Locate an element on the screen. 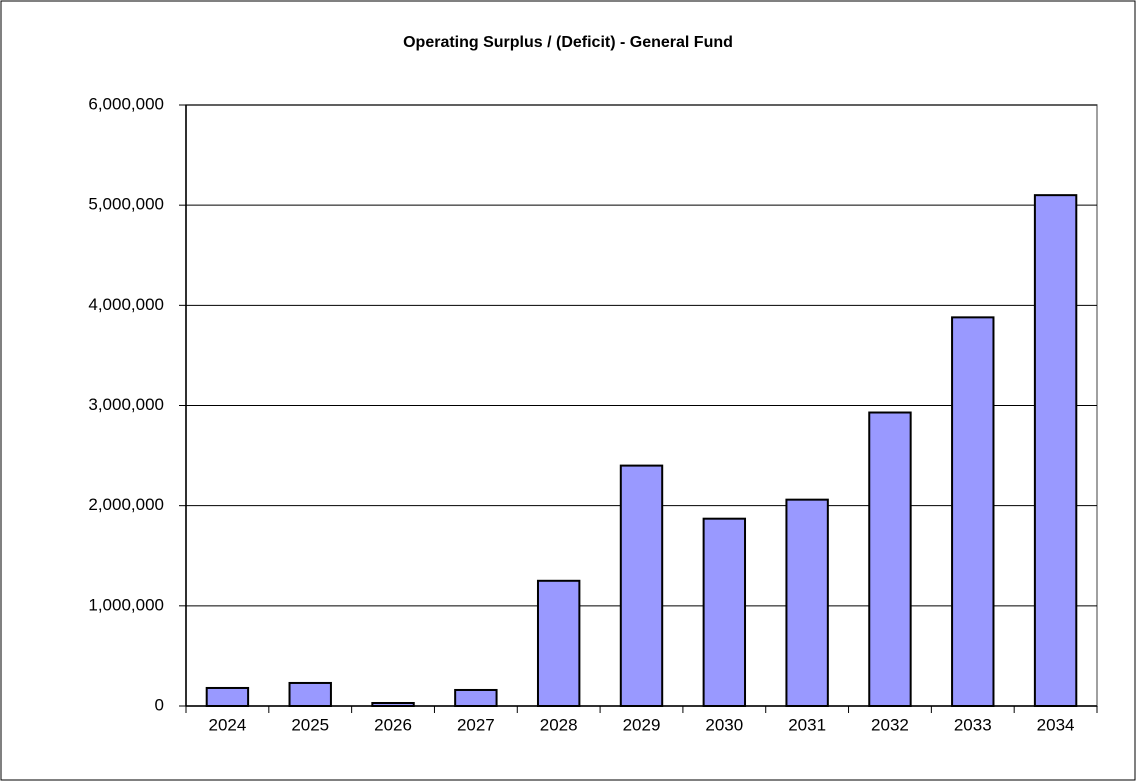 The height and width of the screenshot is (782, 1137). y-tick-label: 2,000,000 is located at coordinates (126, 504).